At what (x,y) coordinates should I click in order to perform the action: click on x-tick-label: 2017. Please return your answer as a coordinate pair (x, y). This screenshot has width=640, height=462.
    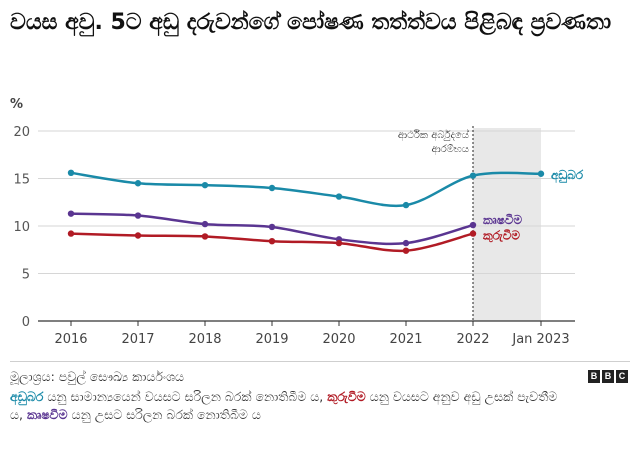
    Looking at the image, I should click on (137, 339).